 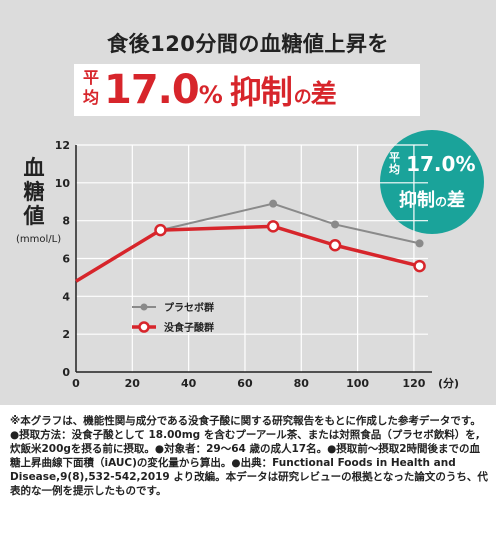 What do you see at coordinates (76, 383) in the screenshot?
I see `x-tick-label: 0` at bounding box center [76, 383].